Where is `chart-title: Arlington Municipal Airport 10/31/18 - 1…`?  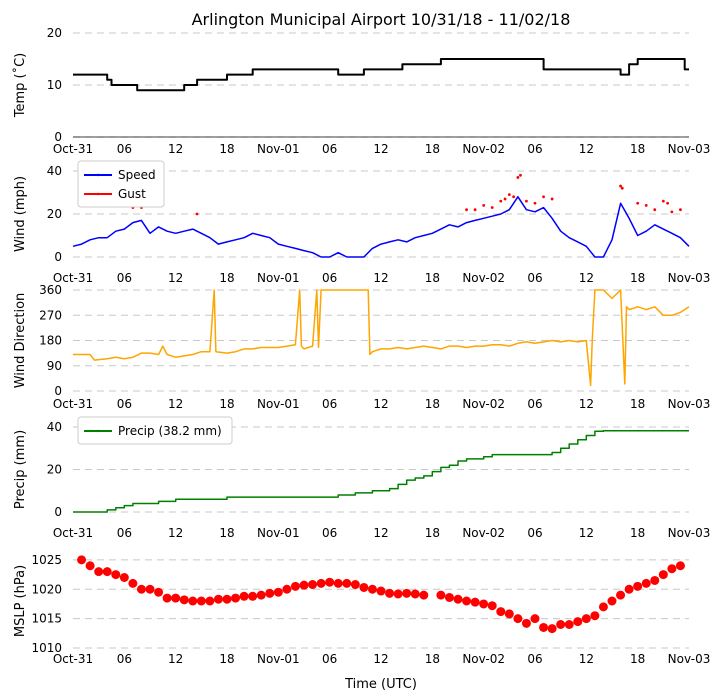 chart-title: Arlington Municipal Airport 10/31/18 - 1… is located at coordinates (381, 19).